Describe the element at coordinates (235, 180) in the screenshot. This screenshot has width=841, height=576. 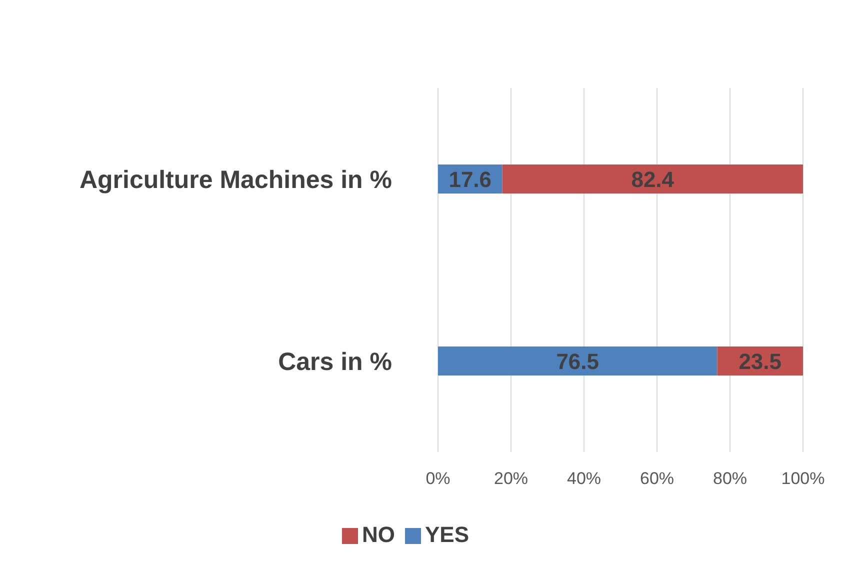
I see `y-tick-label: Agriculture Machines in %` at that location.